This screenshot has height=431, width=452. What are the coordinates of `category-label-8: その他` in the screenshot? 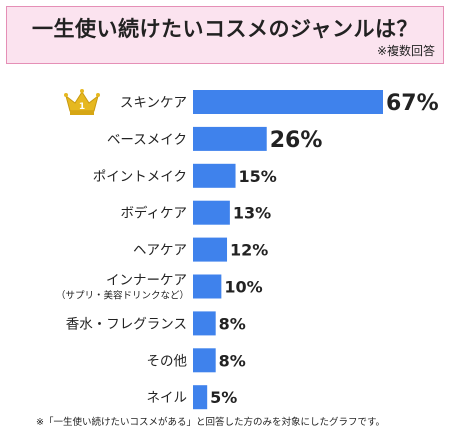 It's located at (167, 361).